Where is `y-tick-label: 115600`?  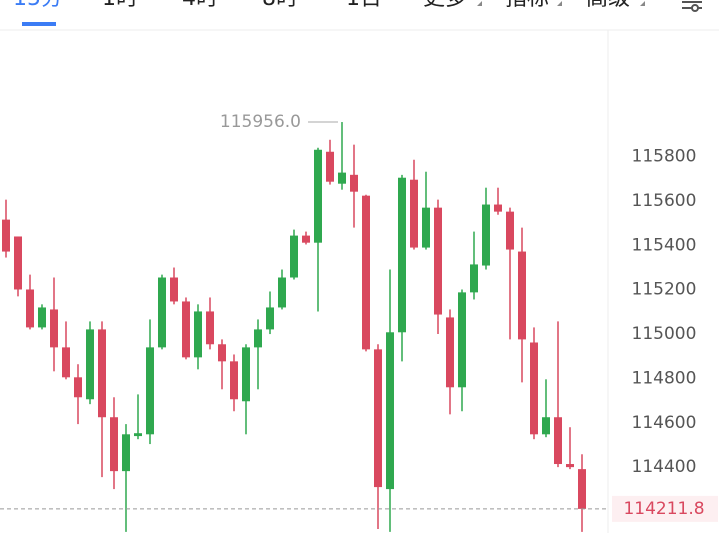
y-tick-label: 115600 is located at coordinates (664, 201).